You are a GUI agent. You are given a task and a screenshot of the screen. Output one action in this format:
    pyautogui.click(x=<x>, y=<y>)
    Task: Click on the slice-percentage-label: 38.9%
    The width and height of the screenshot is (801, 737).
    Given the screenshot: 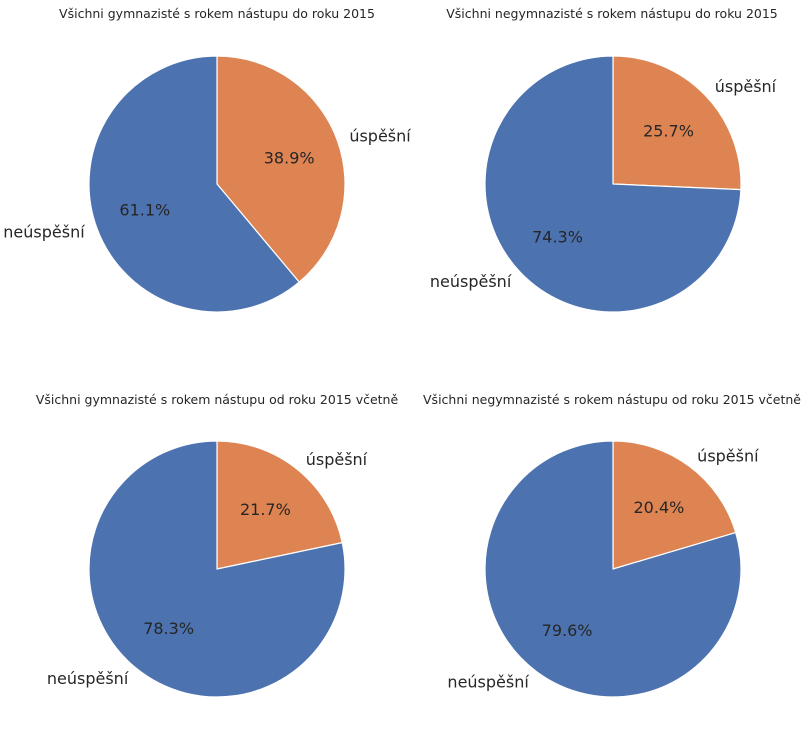 What is the action you would take?
    pyautogui.click(x=289, y=157)
    